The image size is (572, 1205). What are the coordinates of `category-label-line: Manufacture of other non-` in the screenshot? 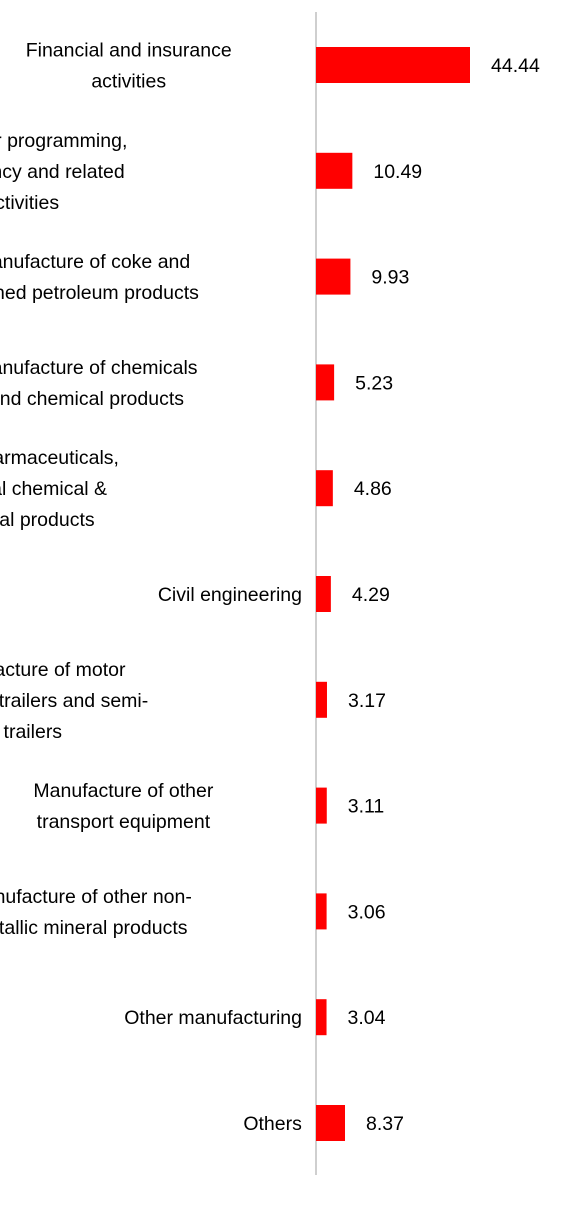 It's located at (96, 897).